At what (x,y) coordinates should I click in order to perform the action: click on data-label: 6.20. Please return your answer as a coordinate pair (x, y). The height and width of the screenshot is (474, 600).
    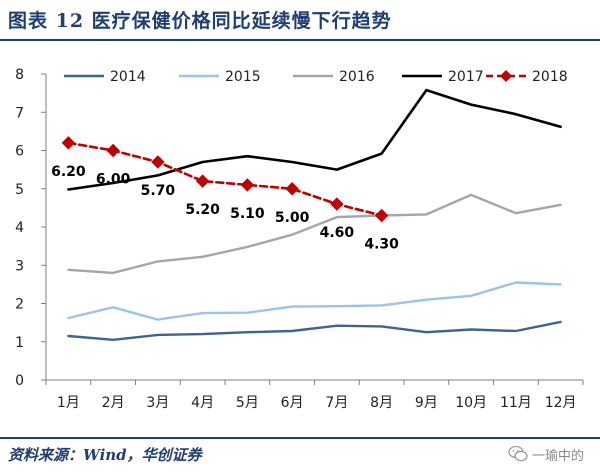
    Looking at the image, I should click on (68, 172).